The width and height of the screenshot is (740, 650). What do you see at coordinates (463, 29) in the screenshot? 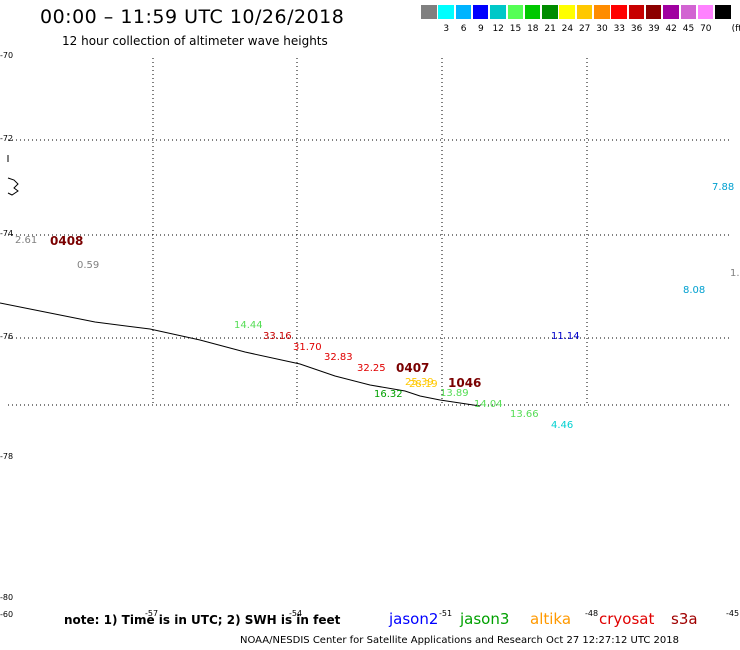
I see `legend-label: 6` at bounding box center [463, 29].